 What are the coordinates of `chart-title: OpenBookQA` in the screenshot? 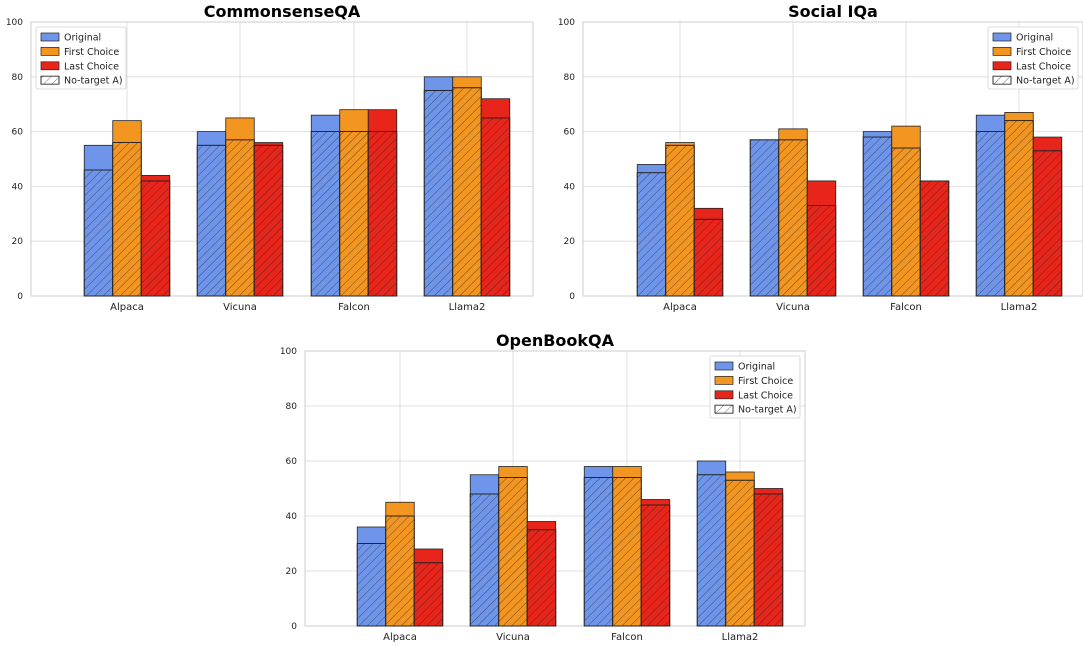 It's located at (555, 340).